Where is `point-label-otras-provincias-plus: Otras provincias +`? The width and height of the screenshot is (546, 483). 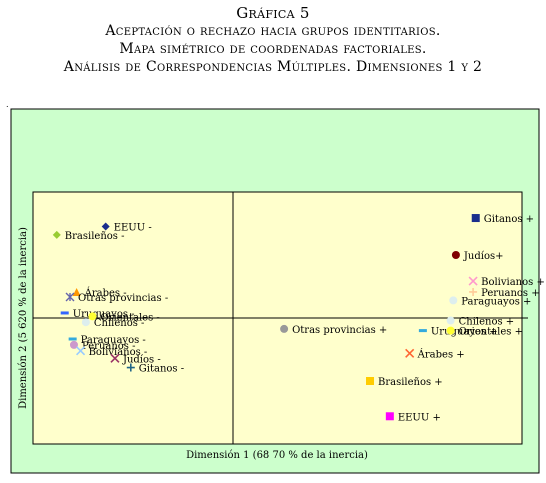
point-label-otras-provincias-plus: Otras provincias + is located at coordinates (339, 330).